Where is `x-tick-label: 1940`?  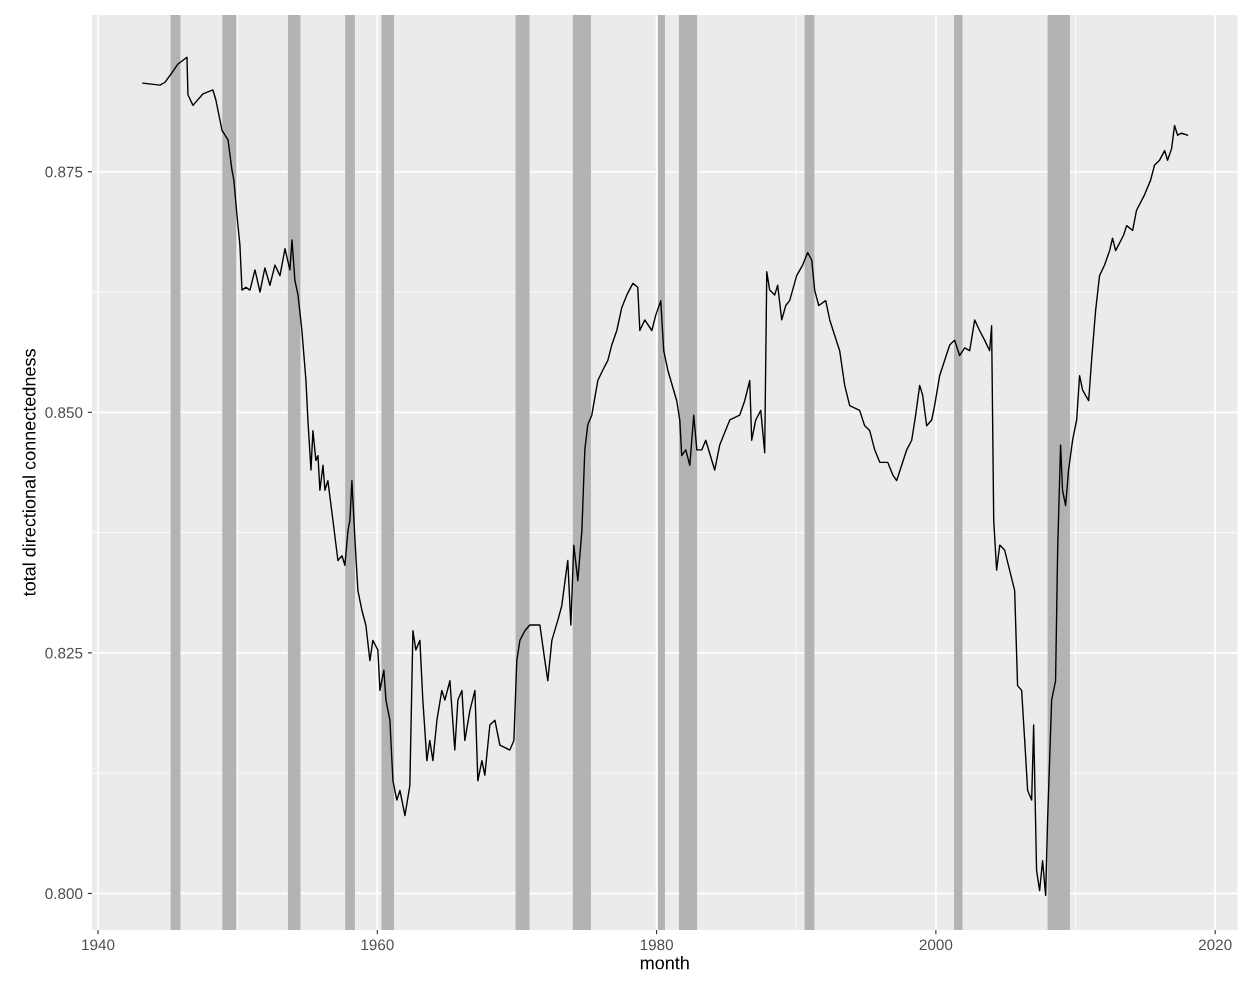
x-tick-label: 1940 is located at coordinates (98, 945).